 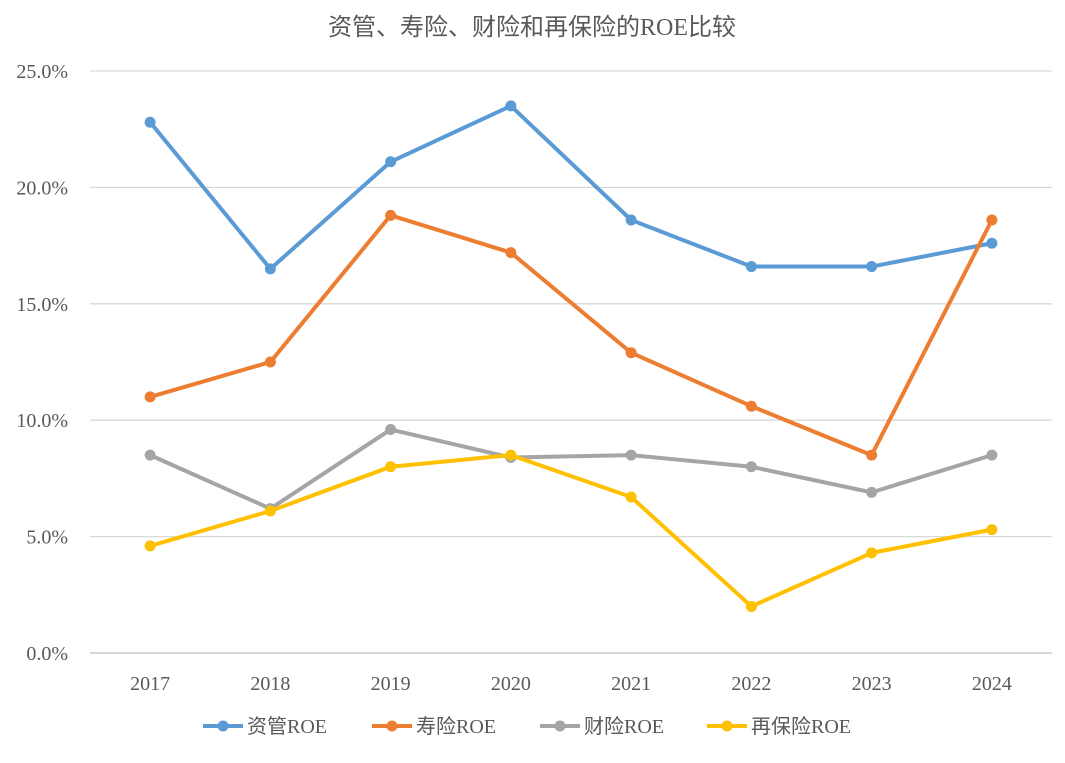 I want to click on legend-label: 资管ROE, so click(x=287, y=726).